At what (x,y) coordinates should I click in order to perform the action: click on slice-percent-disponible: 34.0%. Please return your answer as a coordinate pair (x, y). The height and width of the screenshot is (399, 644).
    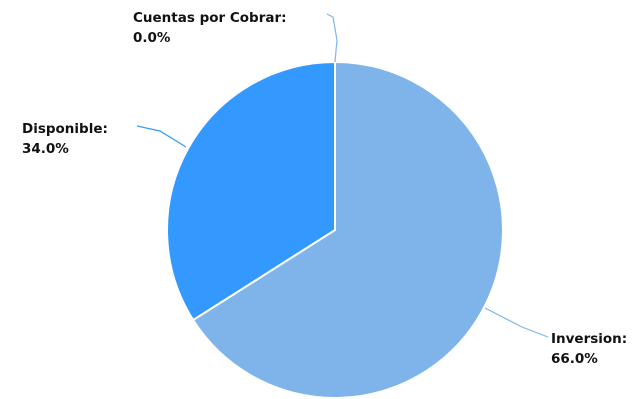
    Looking at the image, I should click on (45, 149).